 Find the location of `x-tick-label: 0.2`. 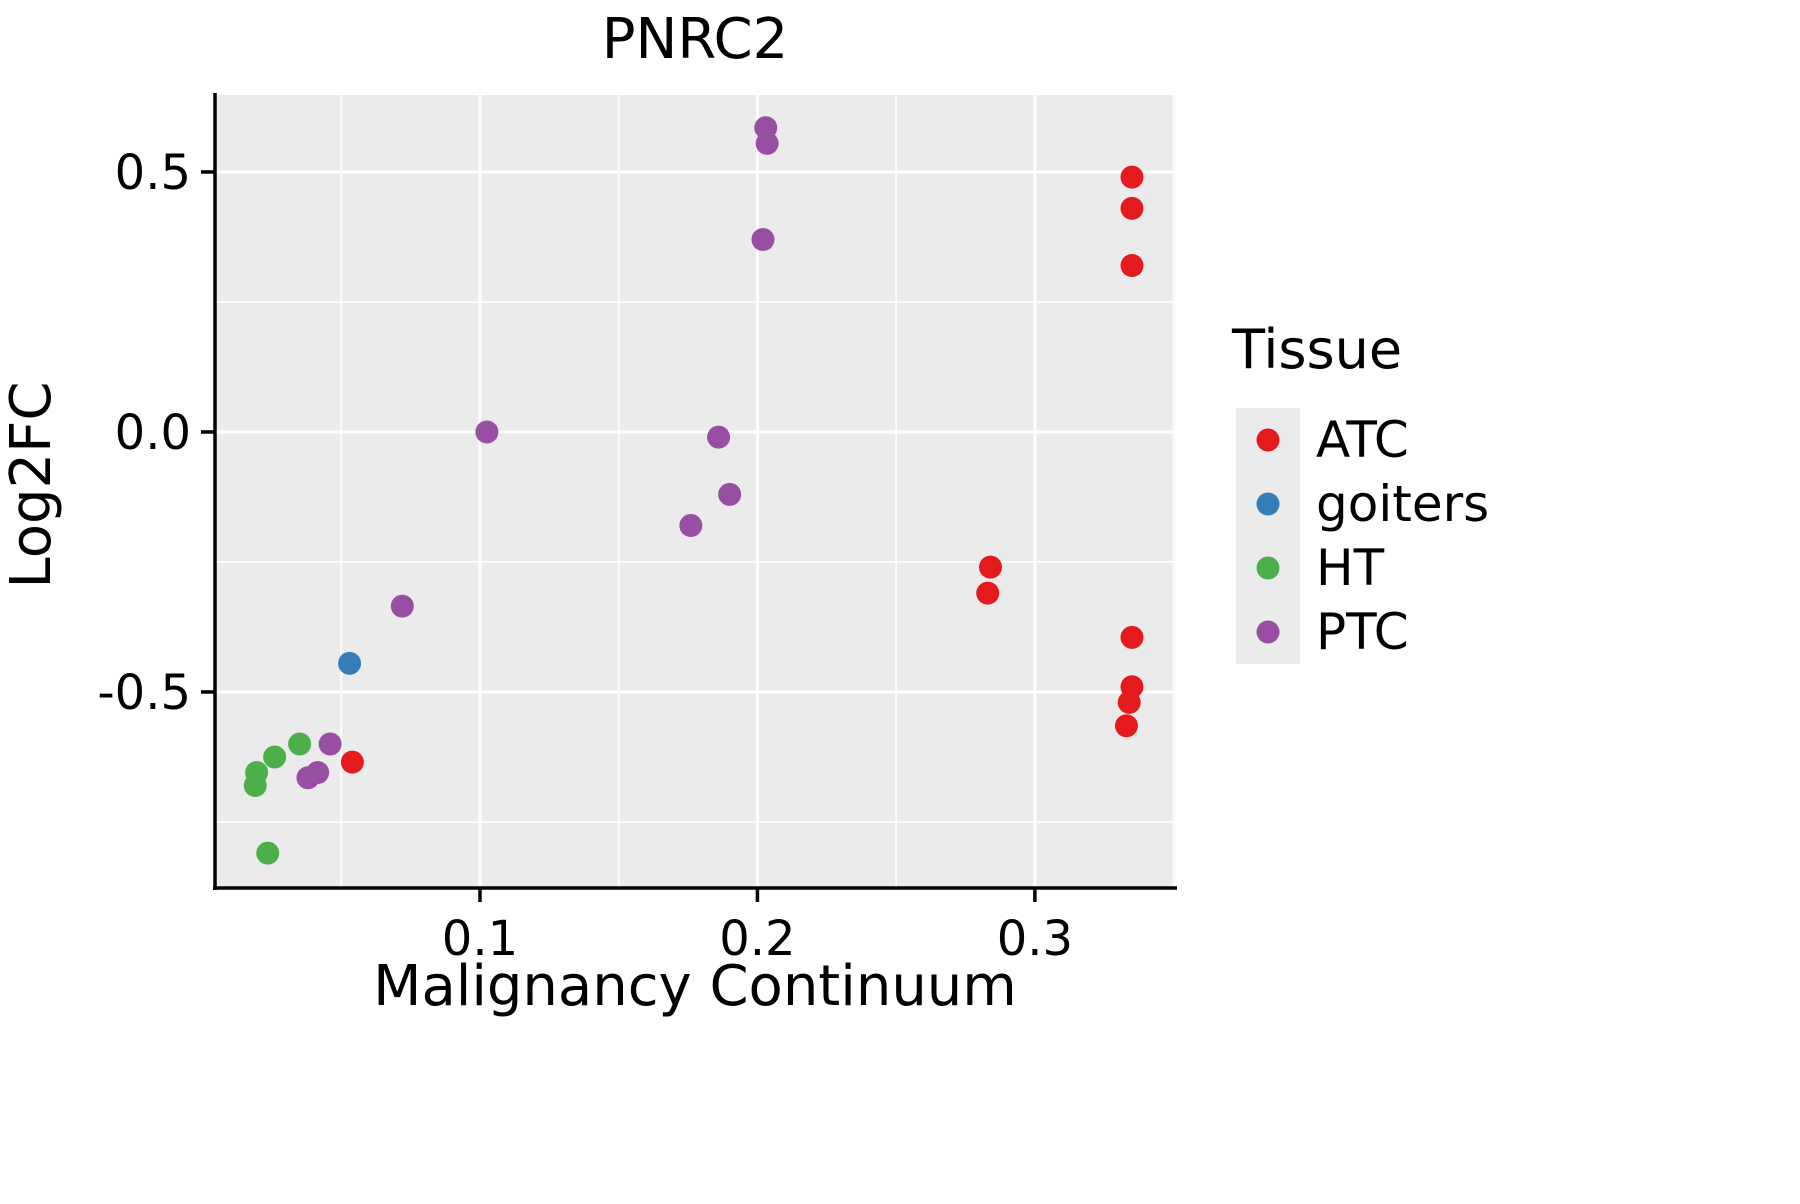

x-tick-label: 0.2 is located at coordinates (757, 939).